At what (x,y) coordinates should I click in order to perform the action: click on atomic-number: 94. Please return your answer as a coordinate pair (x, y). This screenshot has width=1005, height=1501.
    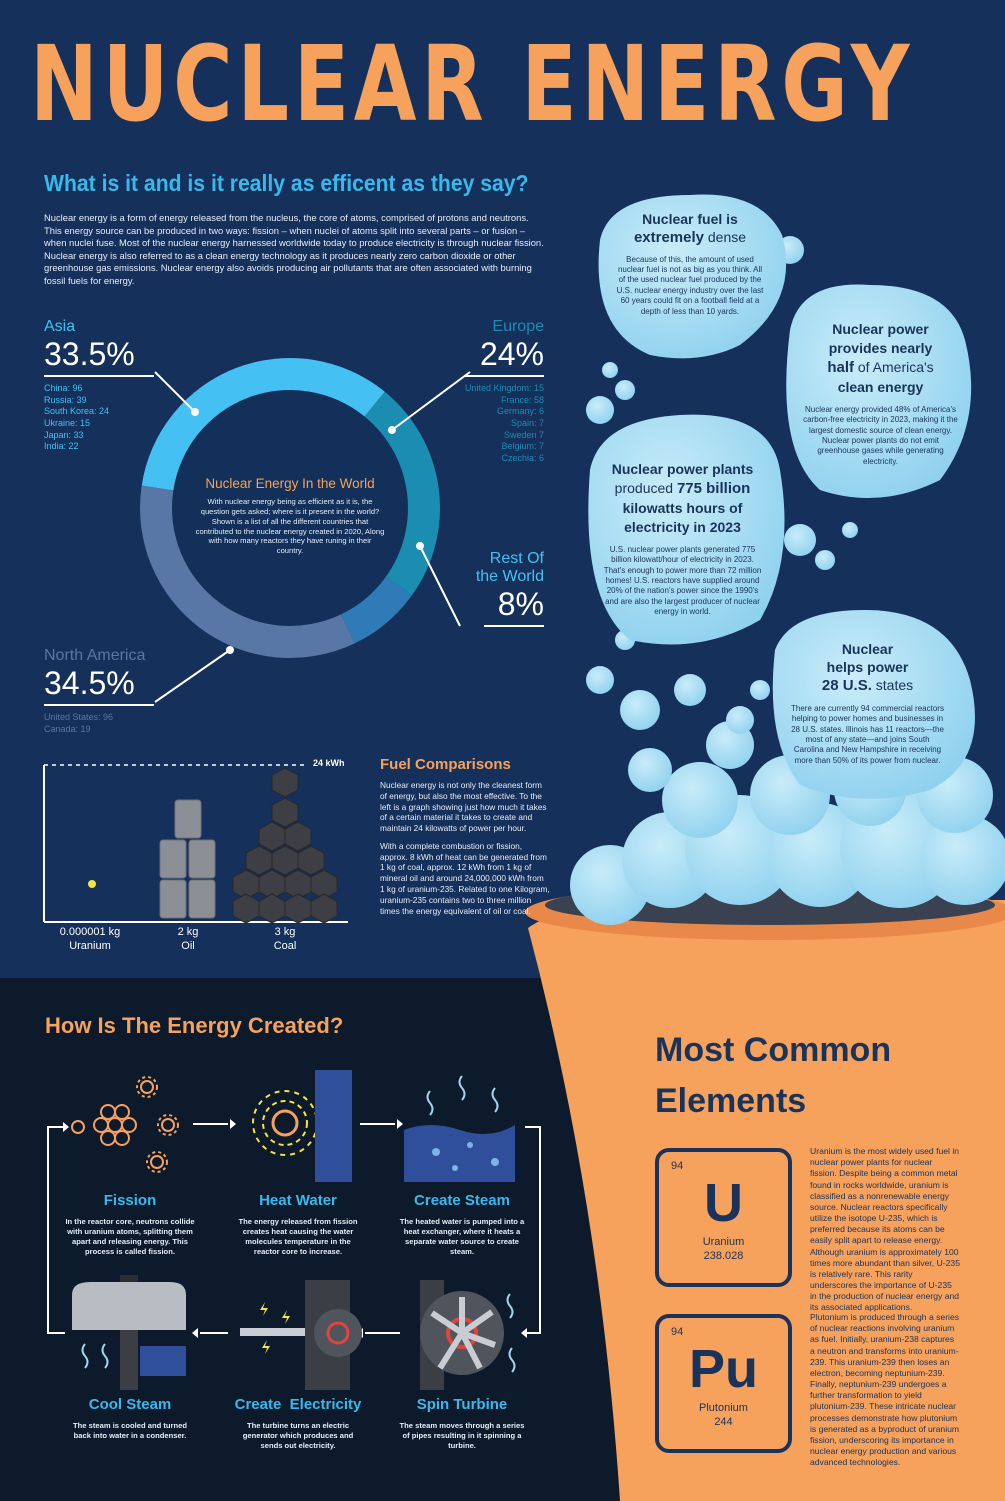
    Looking at the image, I should click on (677, 1166).